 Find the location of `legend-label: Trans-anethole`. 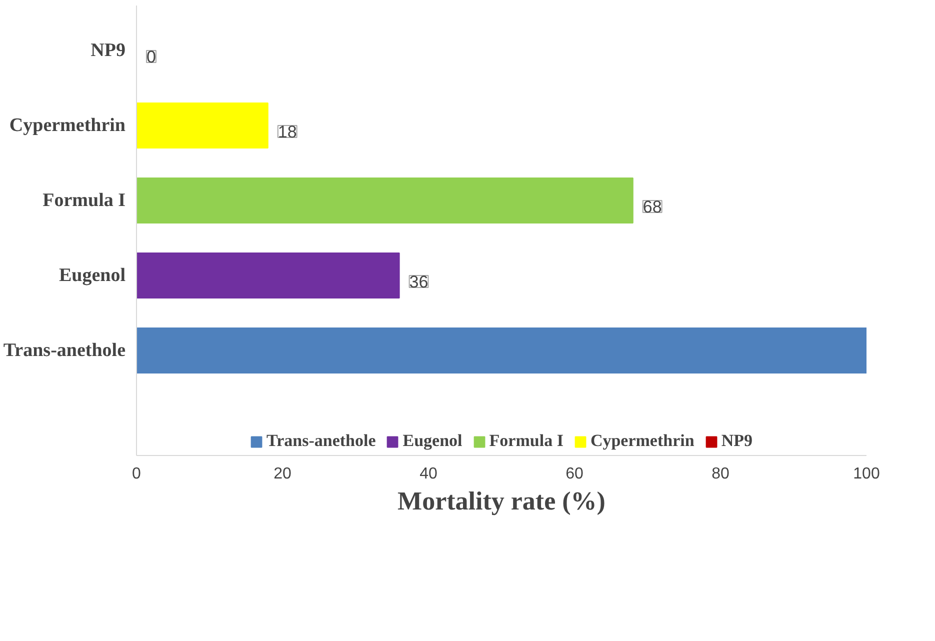

legend-label: Trans-anethole is located at coordinates (321, 441).